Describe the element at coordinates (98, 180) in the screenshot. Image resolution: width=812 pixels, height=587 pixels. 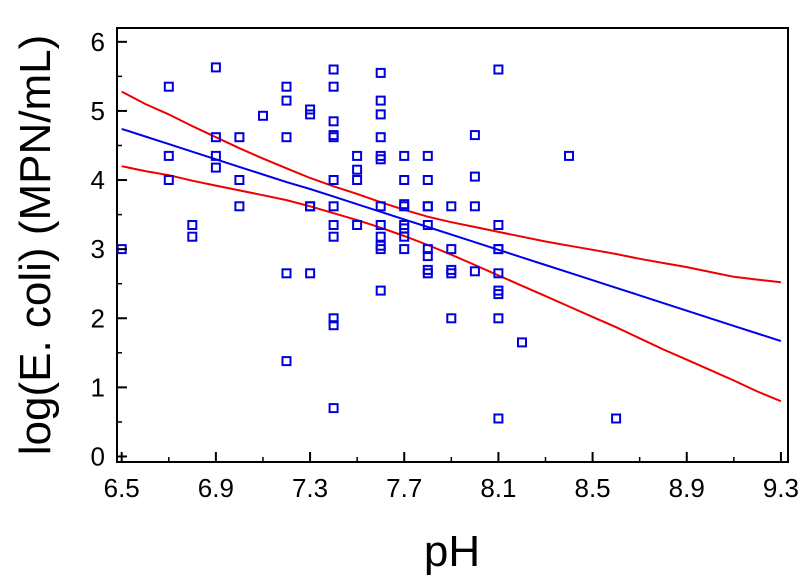
I see `y-tick-label: 4` at that location.